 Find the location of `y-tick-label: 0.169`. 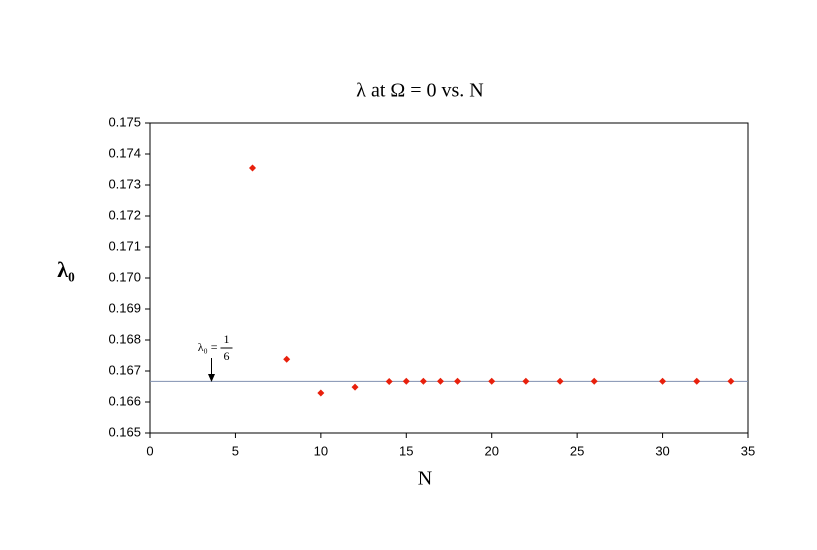

y-tick-label: 0.169 is located at coordinates (124, 307).